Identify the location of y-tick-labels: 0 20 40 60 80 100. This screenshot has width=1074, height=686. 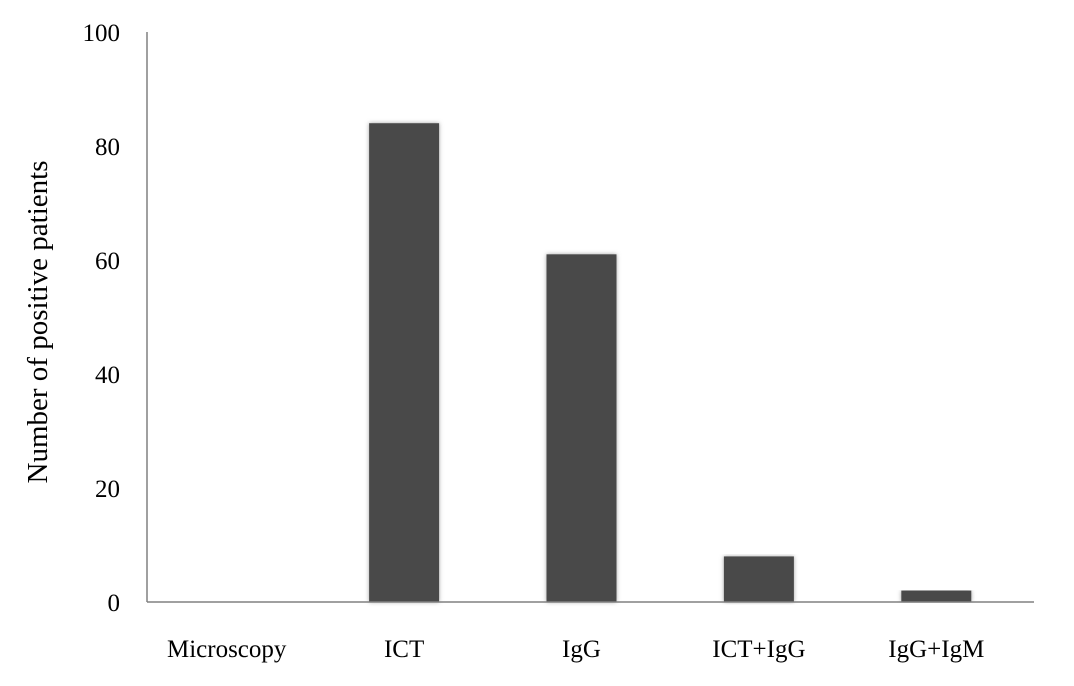
(102, 318).